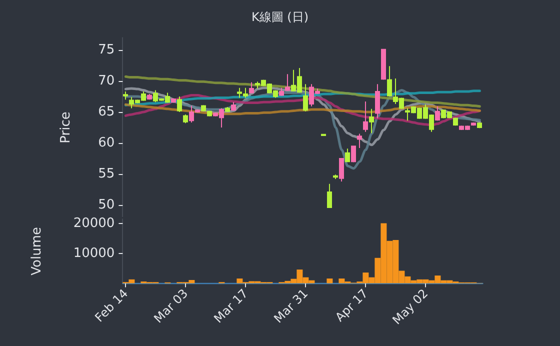  I want to click on x-tick-label: Feb 14, so click(111, 305).